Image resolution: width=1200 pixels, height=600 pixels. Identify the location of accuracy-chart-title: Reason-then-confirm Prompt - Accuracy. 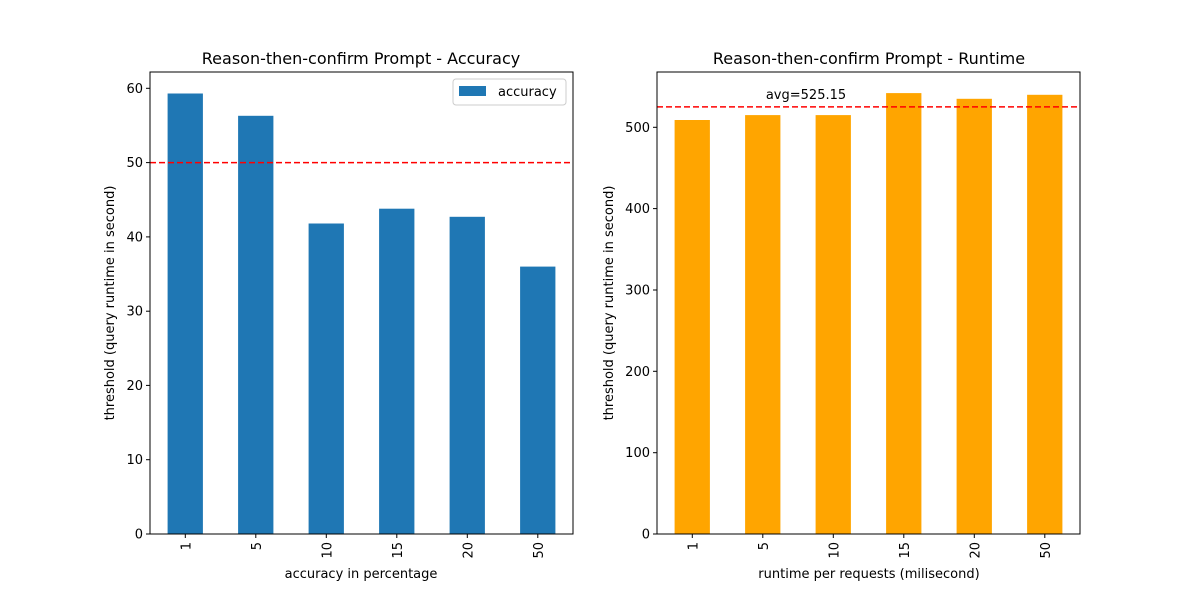
(361, 58).